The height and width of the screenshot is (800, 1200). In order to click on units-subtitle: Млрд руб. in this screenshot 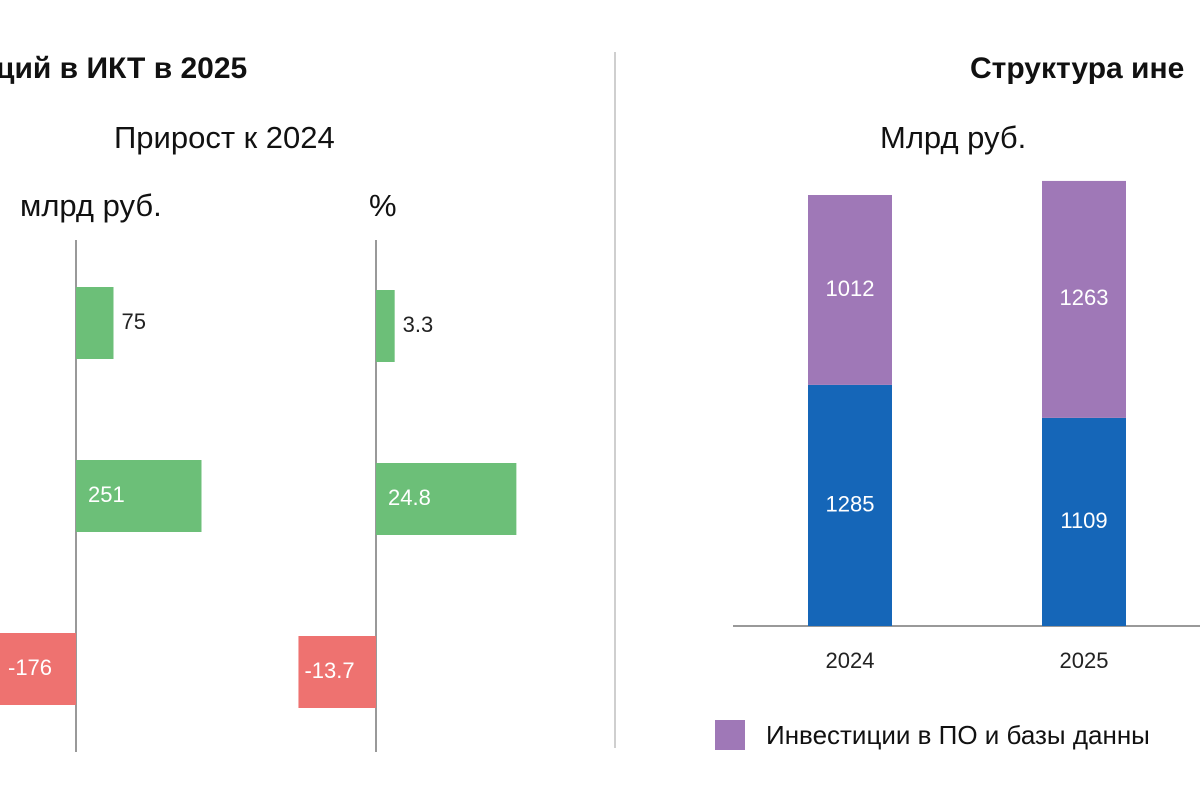, I will do `click(953, 137)`.